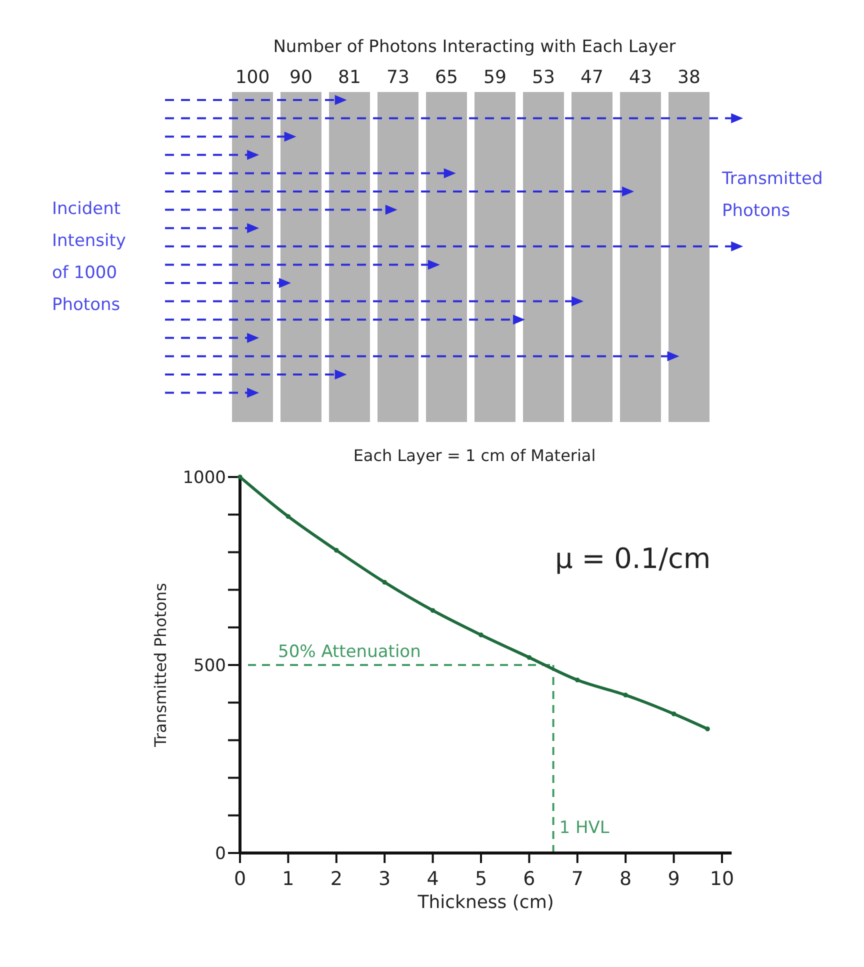 Image resolution: width=864 pixels, height=967 pixels. I want to click on text: Each Layer = 1 cm of Material, so click(474, 455).